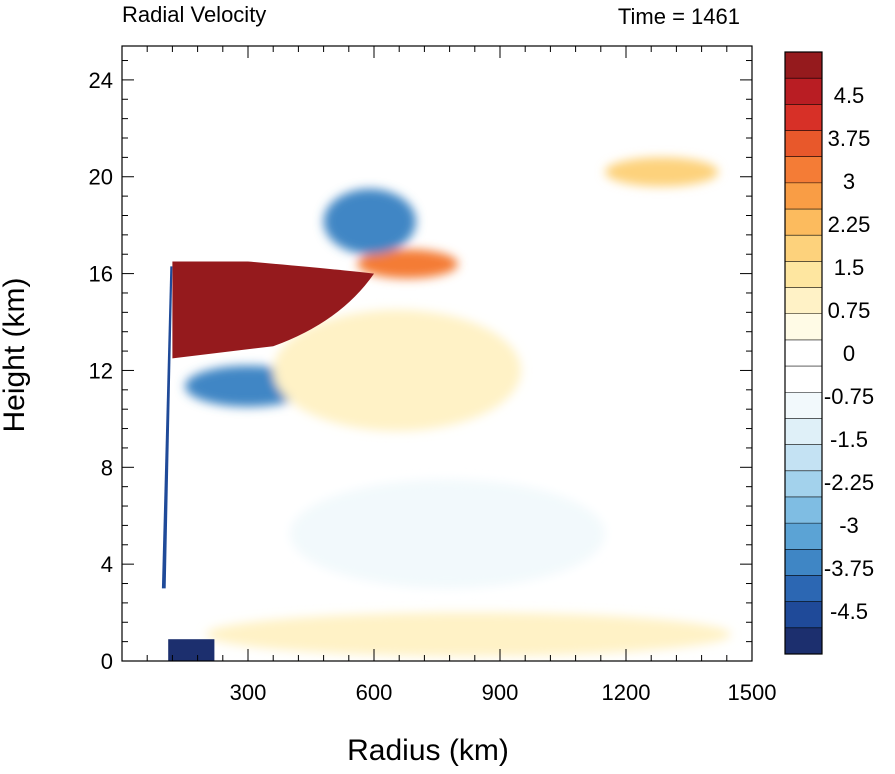 Image resolution: width=895 pixels, height=774 pixels. What do you see at coordinates (849, 525) in the screenshot?
I see `colorbar-label: -3` at bounding box center [849, 525].